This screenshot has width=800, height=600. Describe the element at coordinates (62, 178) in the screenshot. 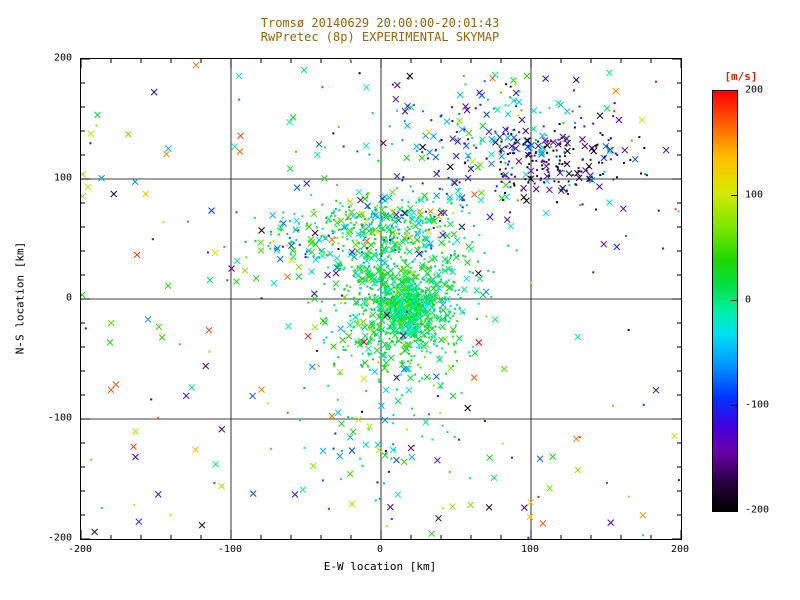

I see `y-tick-label: 100` at that location.